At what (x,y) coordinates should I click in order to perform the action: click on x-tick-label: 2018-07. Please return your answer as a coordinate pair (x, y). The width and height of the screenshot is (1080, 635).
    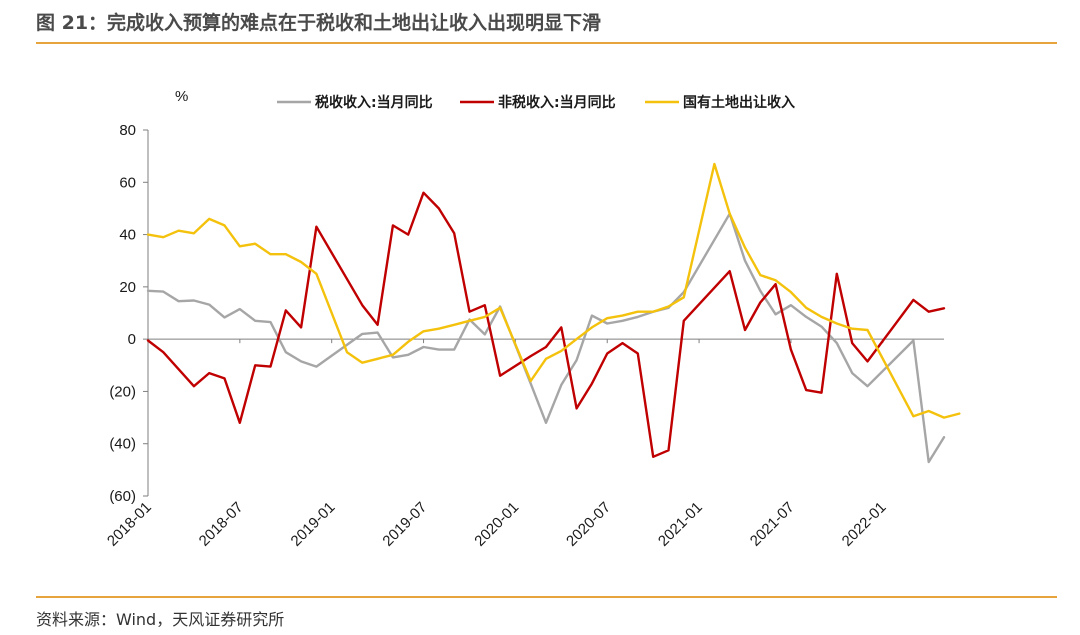
    Looking at the image, I should click on (221, 524).